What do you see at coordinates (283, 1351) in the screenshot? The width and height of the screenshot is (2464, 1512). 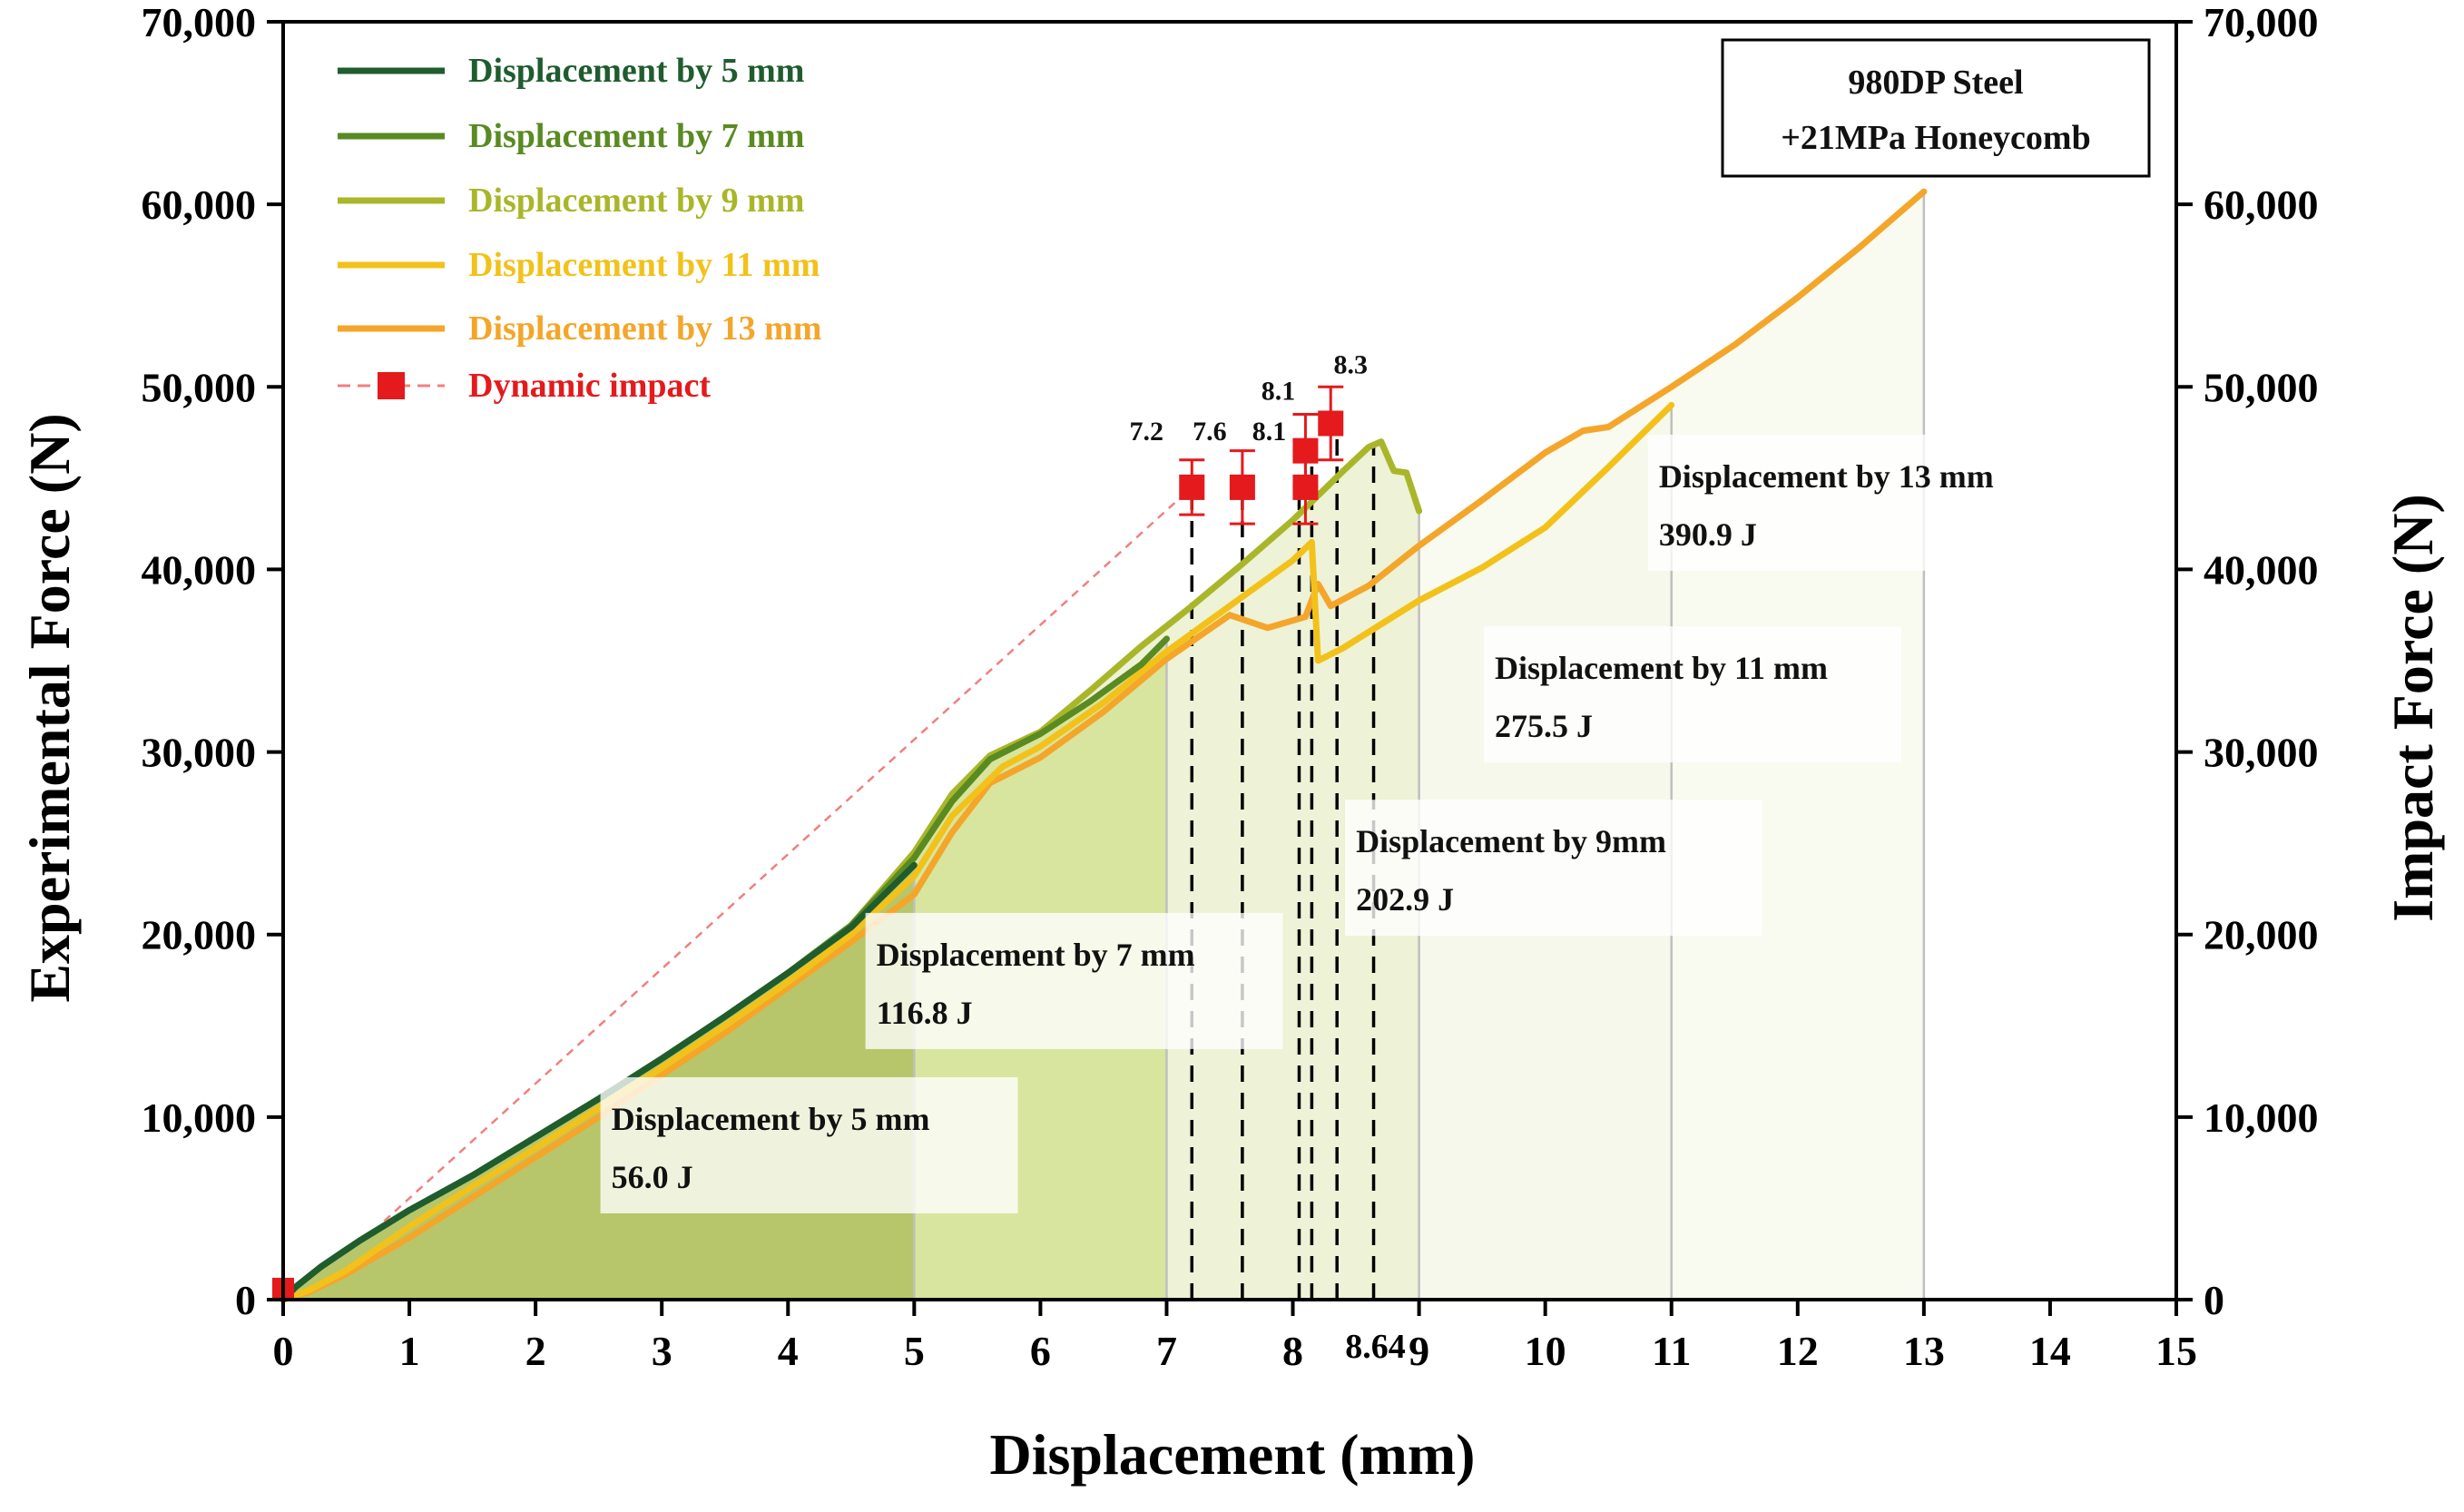 I see `x-tick-label-0: 0` at bounding box center [283, 1351].